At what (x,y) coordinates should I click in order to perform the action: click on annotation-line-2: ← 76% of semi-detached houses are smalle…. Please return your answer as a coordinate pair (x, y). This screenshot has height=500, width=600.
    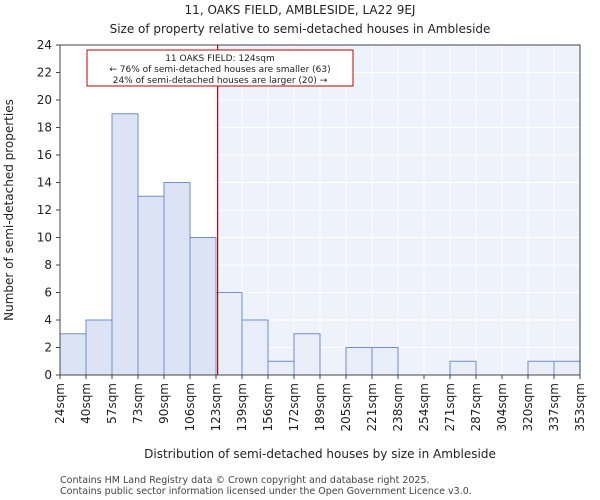
    Looking at the image, I should click on (219, 70).